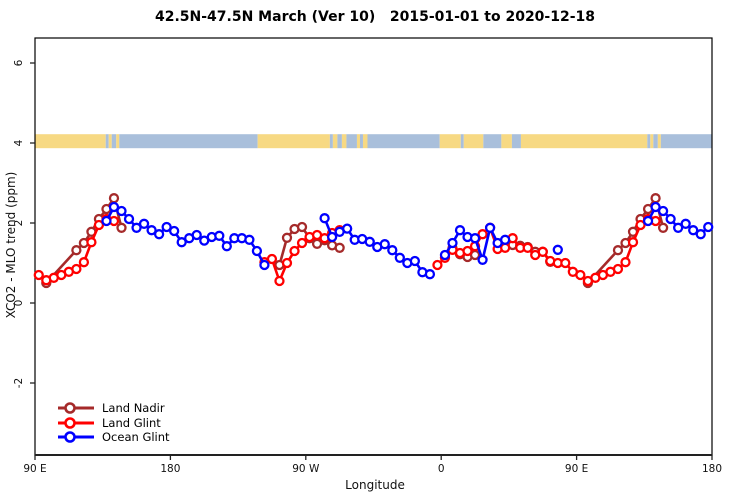  Describe the element at coordinates (136, 437) in the screenshot. I see `legend-label-ocean-glint: Ocean Glint` at that location.